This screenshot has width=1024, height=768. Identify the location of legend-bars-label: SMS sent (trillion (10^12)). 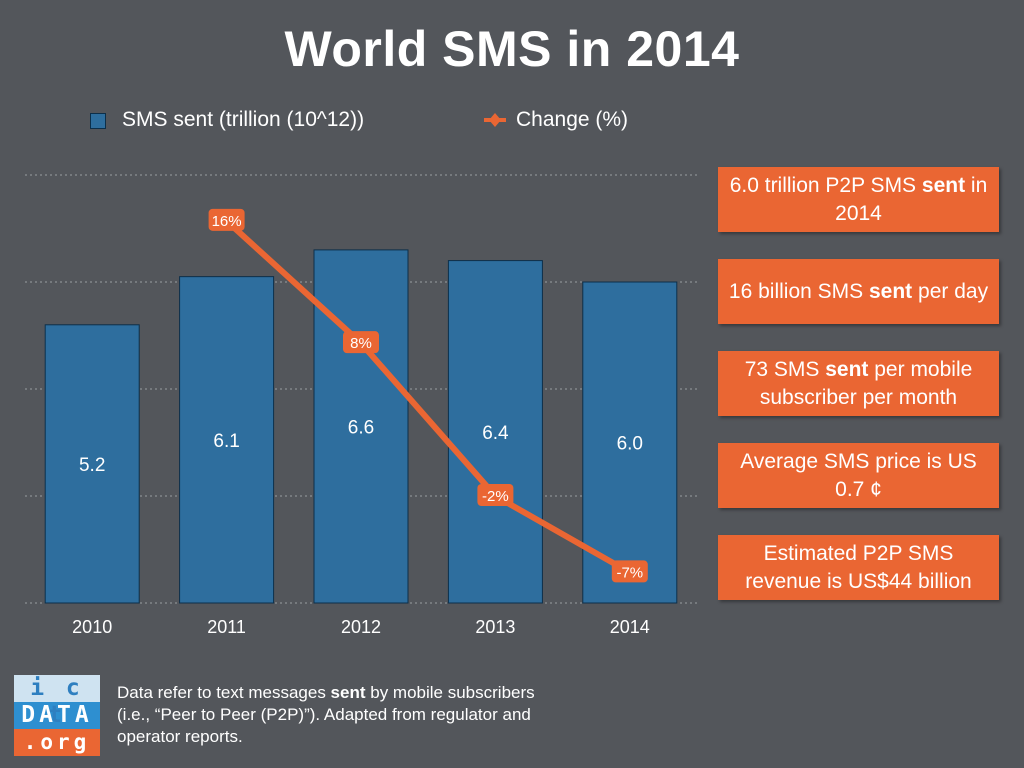
(243, 119).